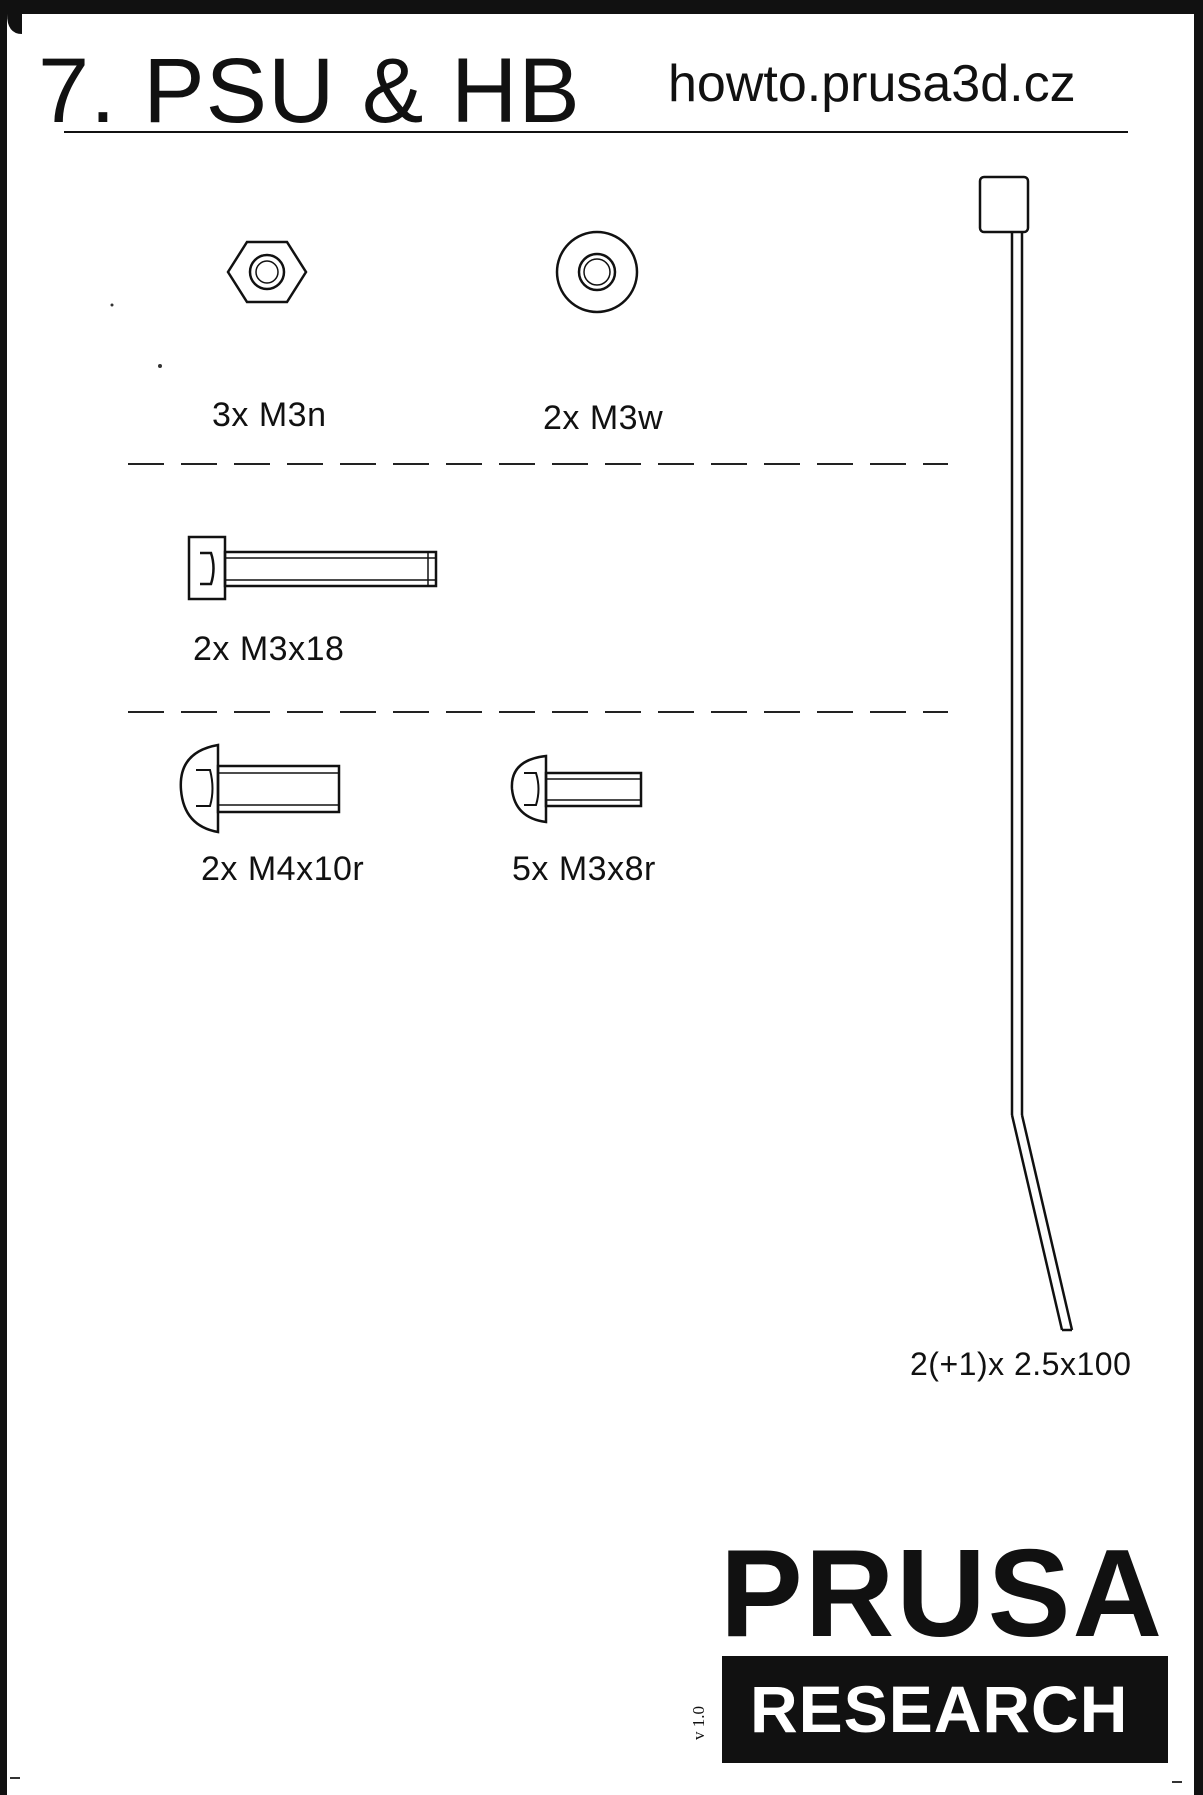 The width and height of the screenshot is (1203, 1795). I want to click on washer-icon, so click(597, 272).